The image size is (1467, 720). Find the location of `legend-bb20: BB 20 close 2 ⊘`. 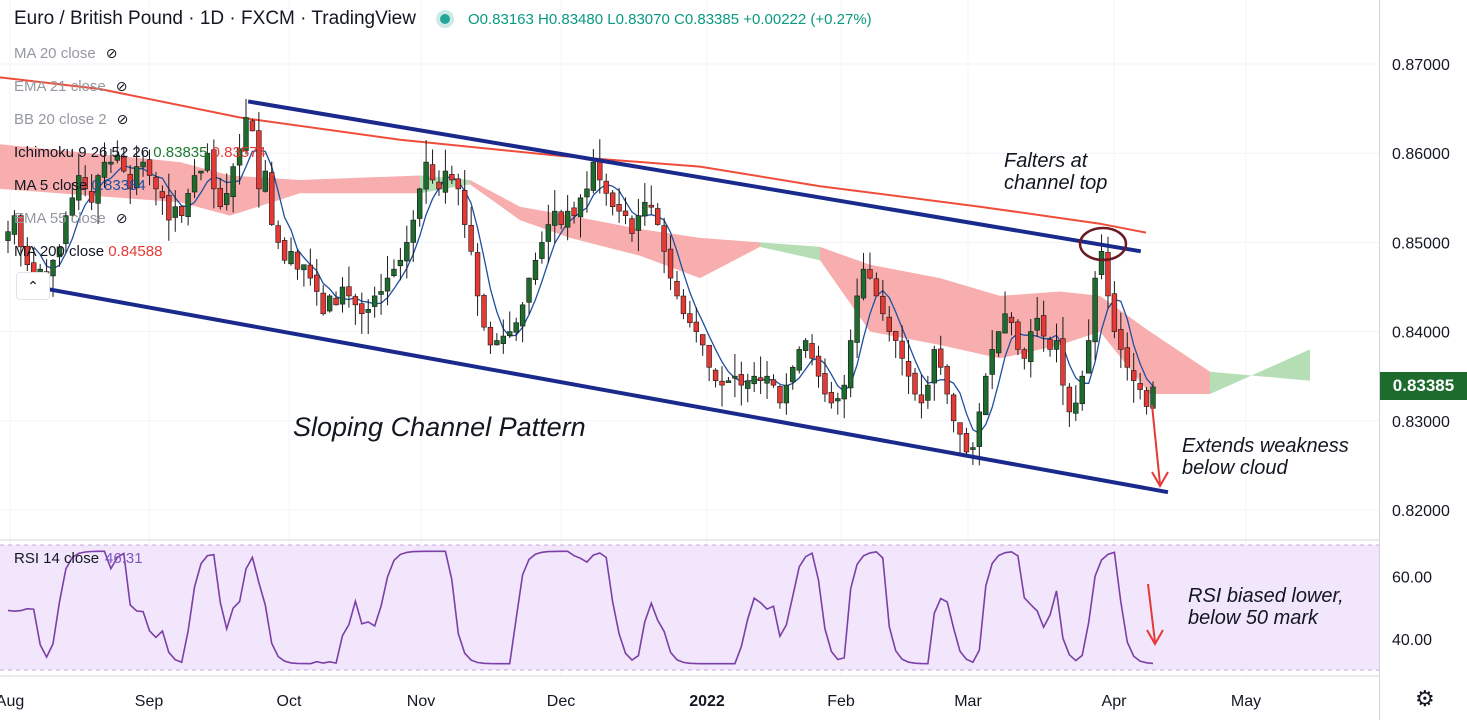

legend-bb20: BB 20 close 2 ⊘ is located at coordinates (71, 119).